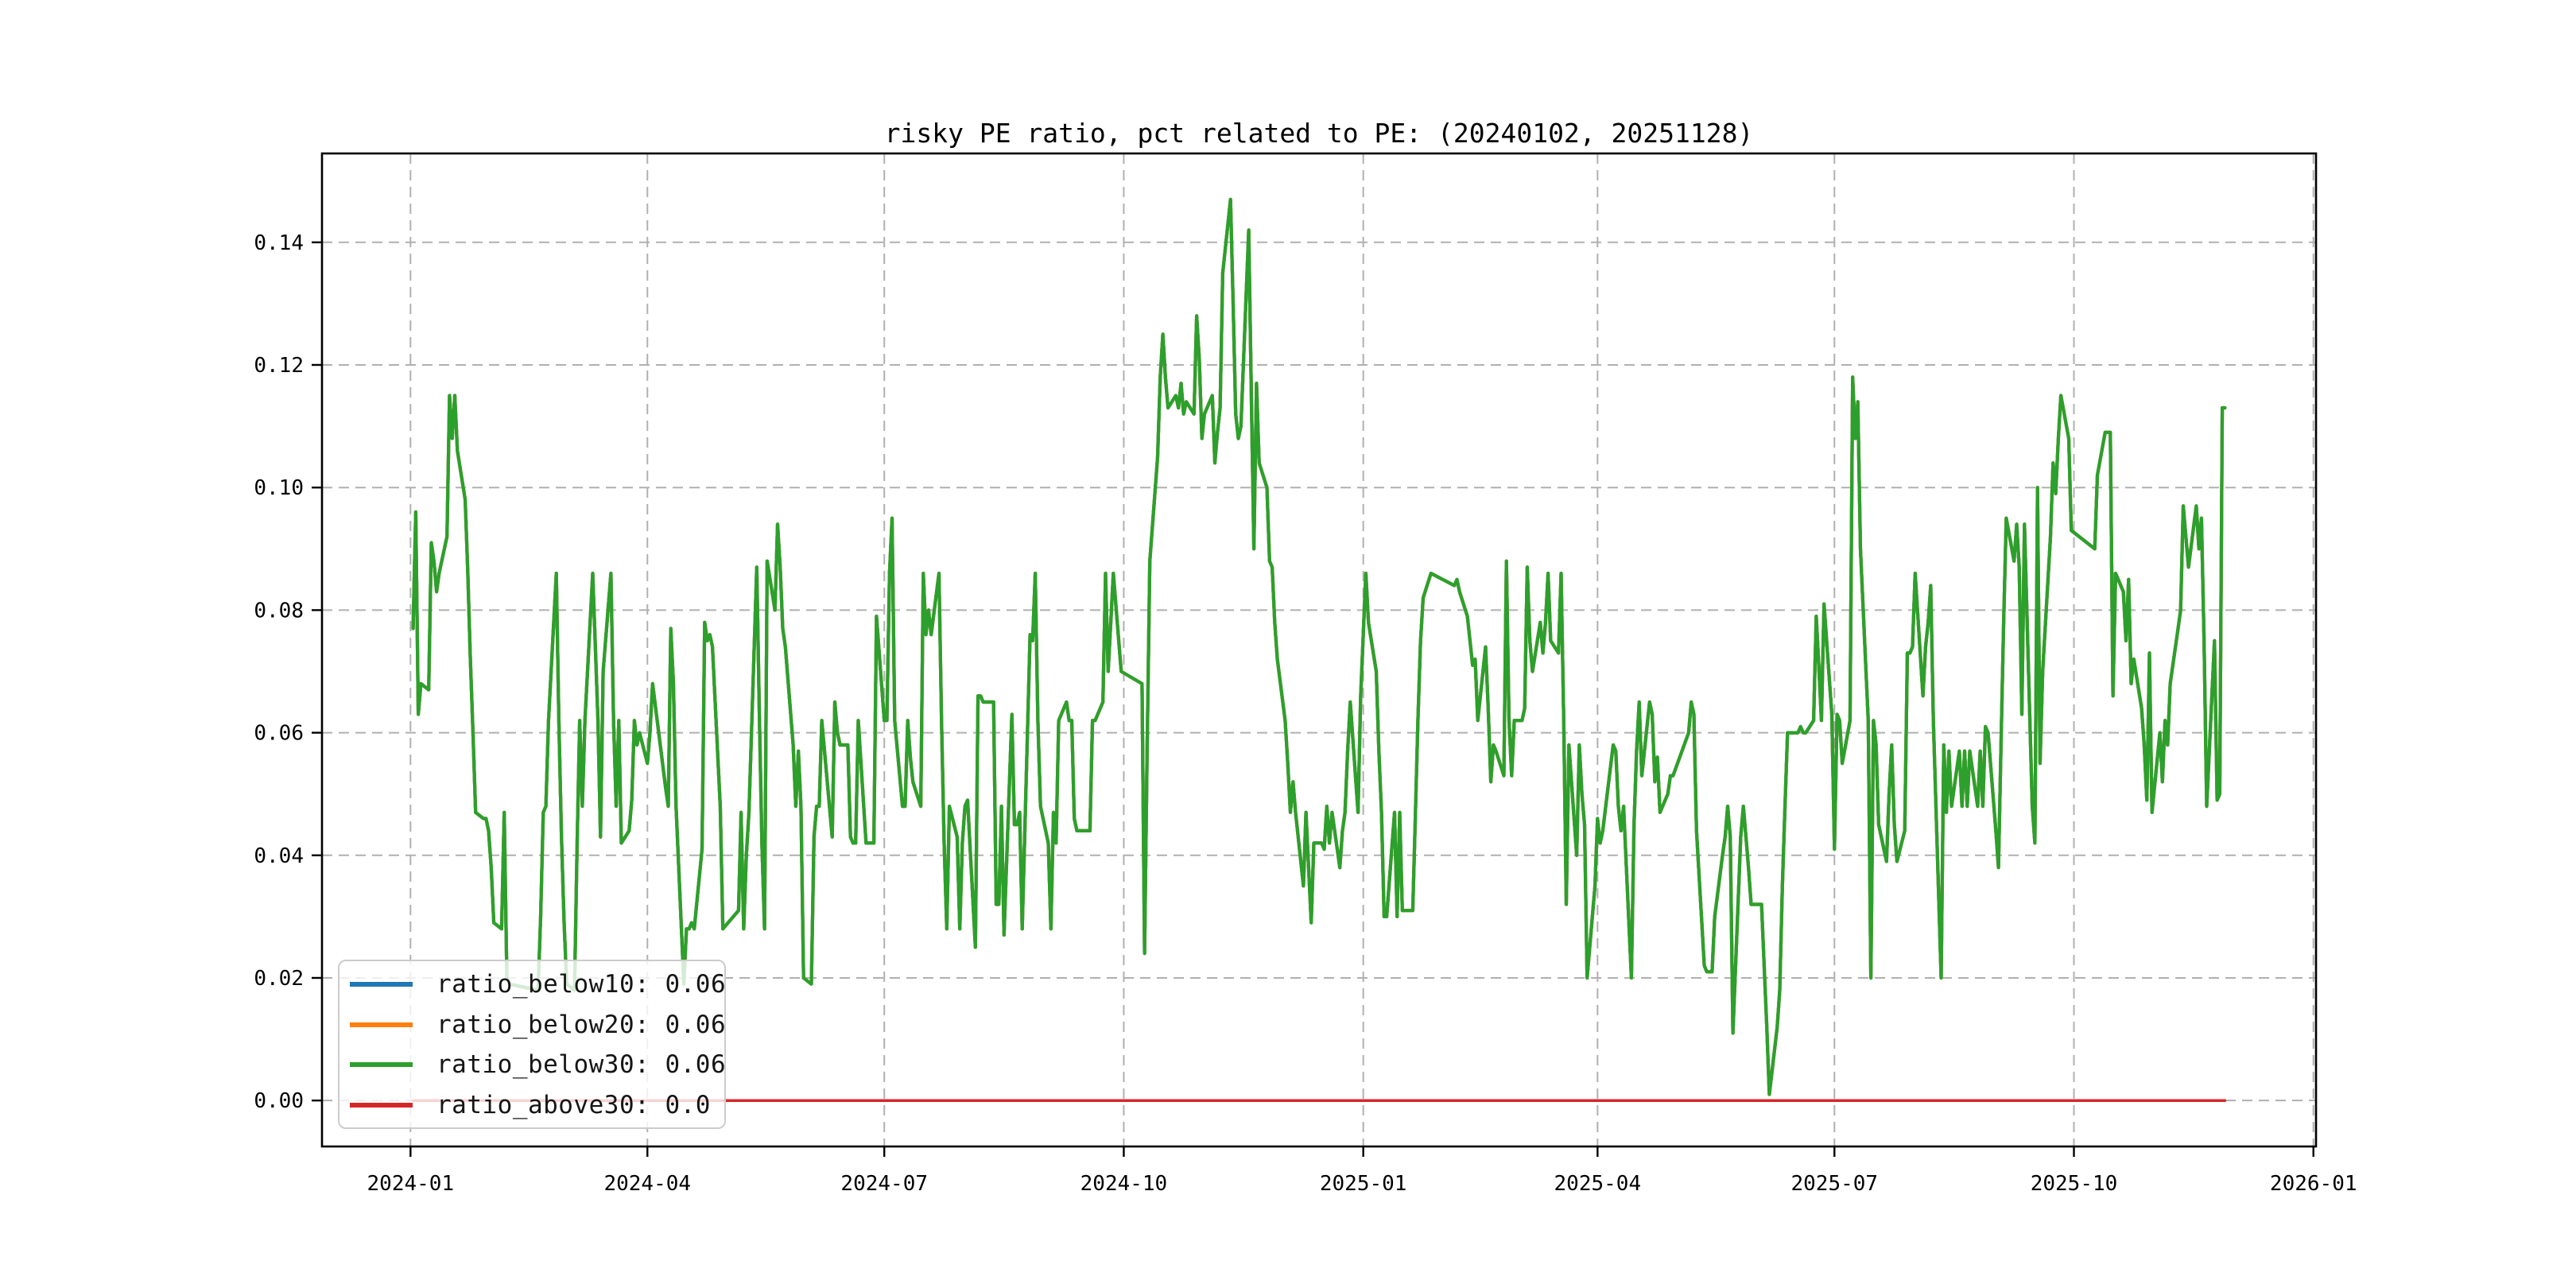 Image resolution: width=2576 pixels, height=1288 pixels. I want to click on y-tick-label: 0.04, so click(279, 856).